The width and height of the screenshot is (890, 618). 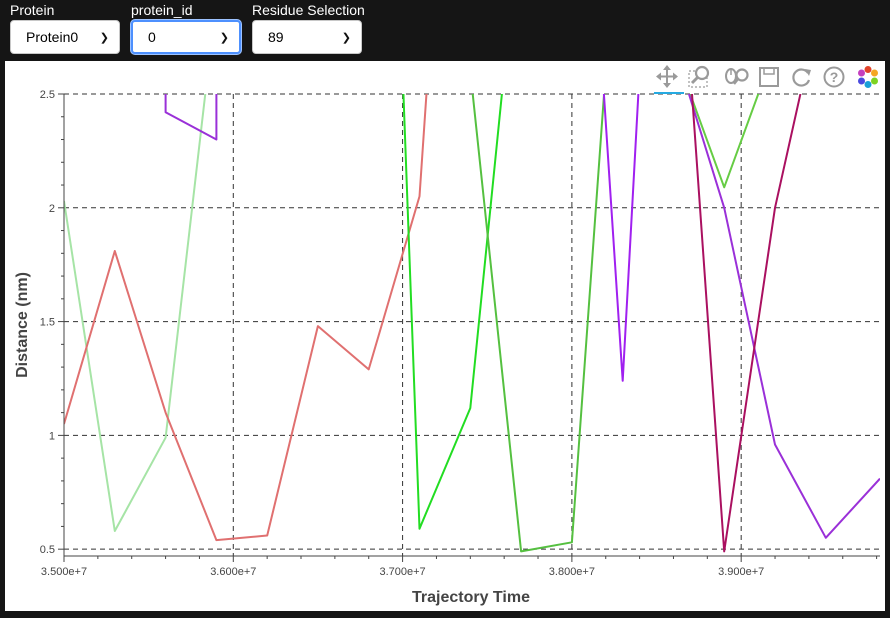 I want to click on protein-id-label: protein_id, so click(x=162, y=10).